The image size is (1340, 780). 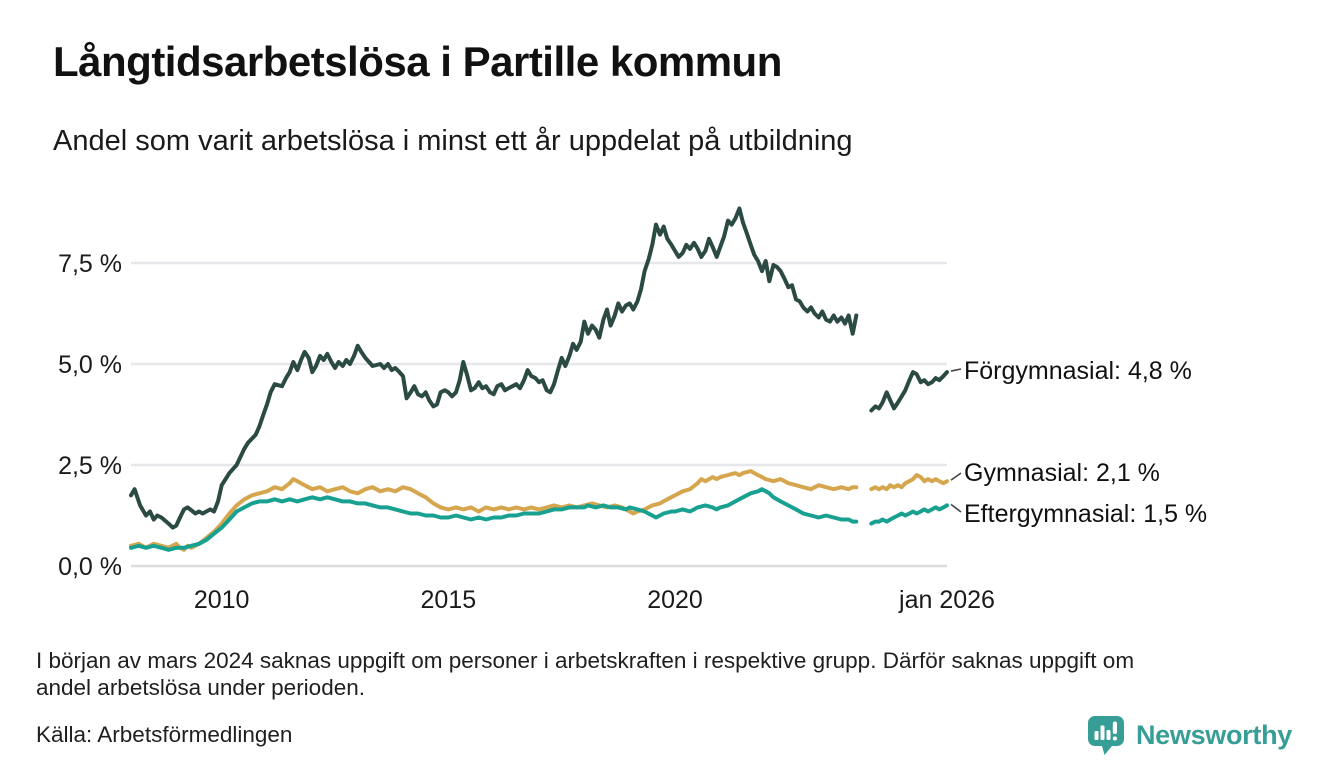 What do you see at coordinates (675, 600) in the screenshot?
I see `x-tick-label: 2020` at bounding box center [675, 600].